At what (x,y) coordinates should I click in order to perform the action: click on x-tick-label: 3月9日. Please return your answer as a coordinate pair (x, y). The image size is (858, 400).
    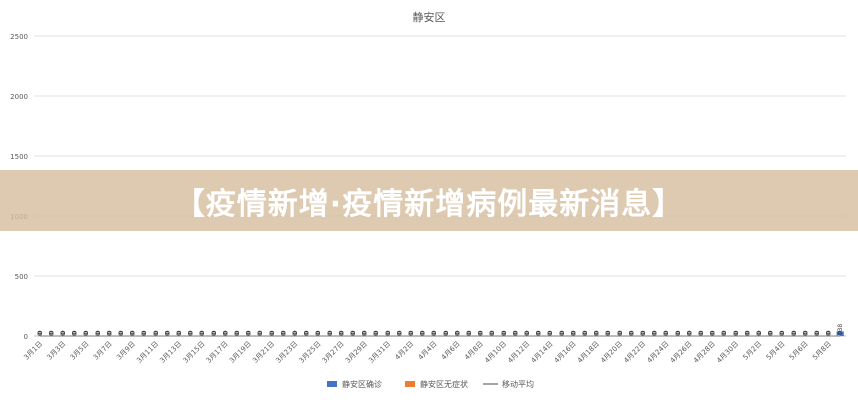
    Looking at the image, I should click on (126, 351).